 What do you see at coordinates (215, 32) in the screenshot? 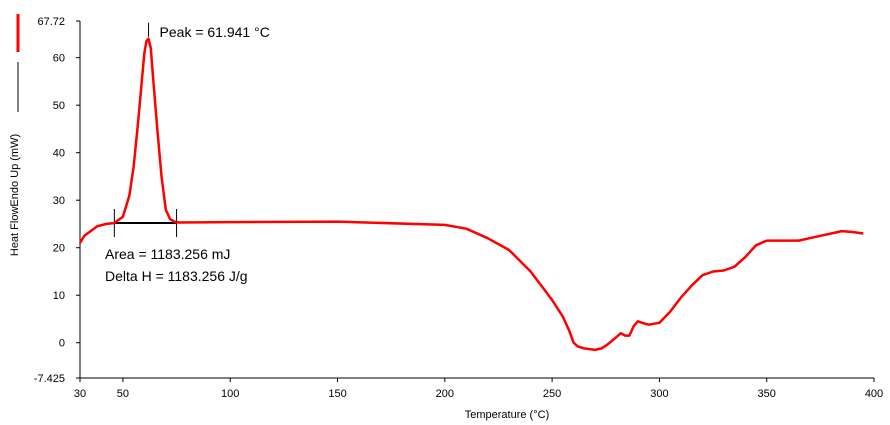
I see `peak-label: Peak = 61.941 °C` at bounding box center [215, 32].